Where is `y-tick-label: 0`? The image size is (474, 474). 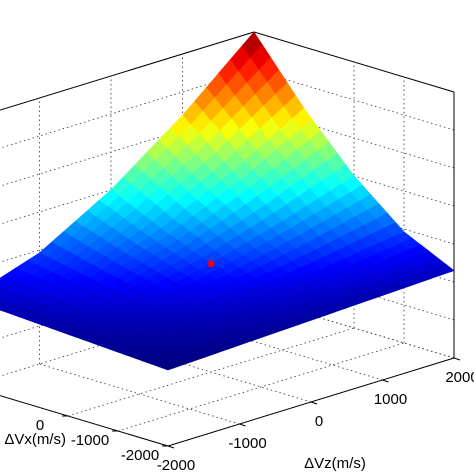
y-tick-label: 0 is located at coordinates (319, 421).